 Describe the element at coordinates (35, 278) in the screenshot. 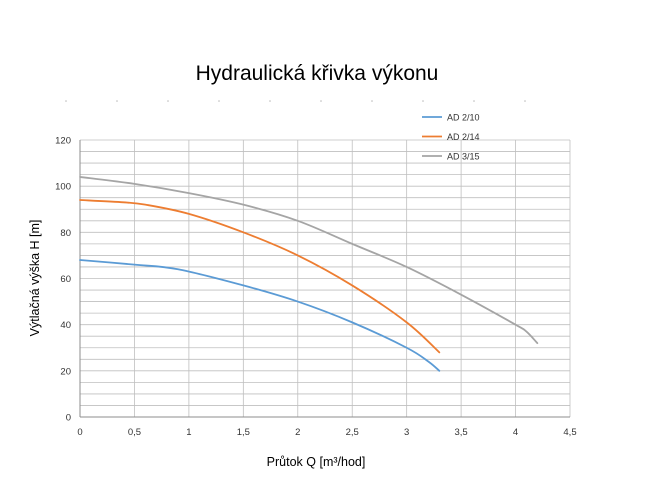

I see `y-axis-label: Výtlačná výška H [m]` at that location.